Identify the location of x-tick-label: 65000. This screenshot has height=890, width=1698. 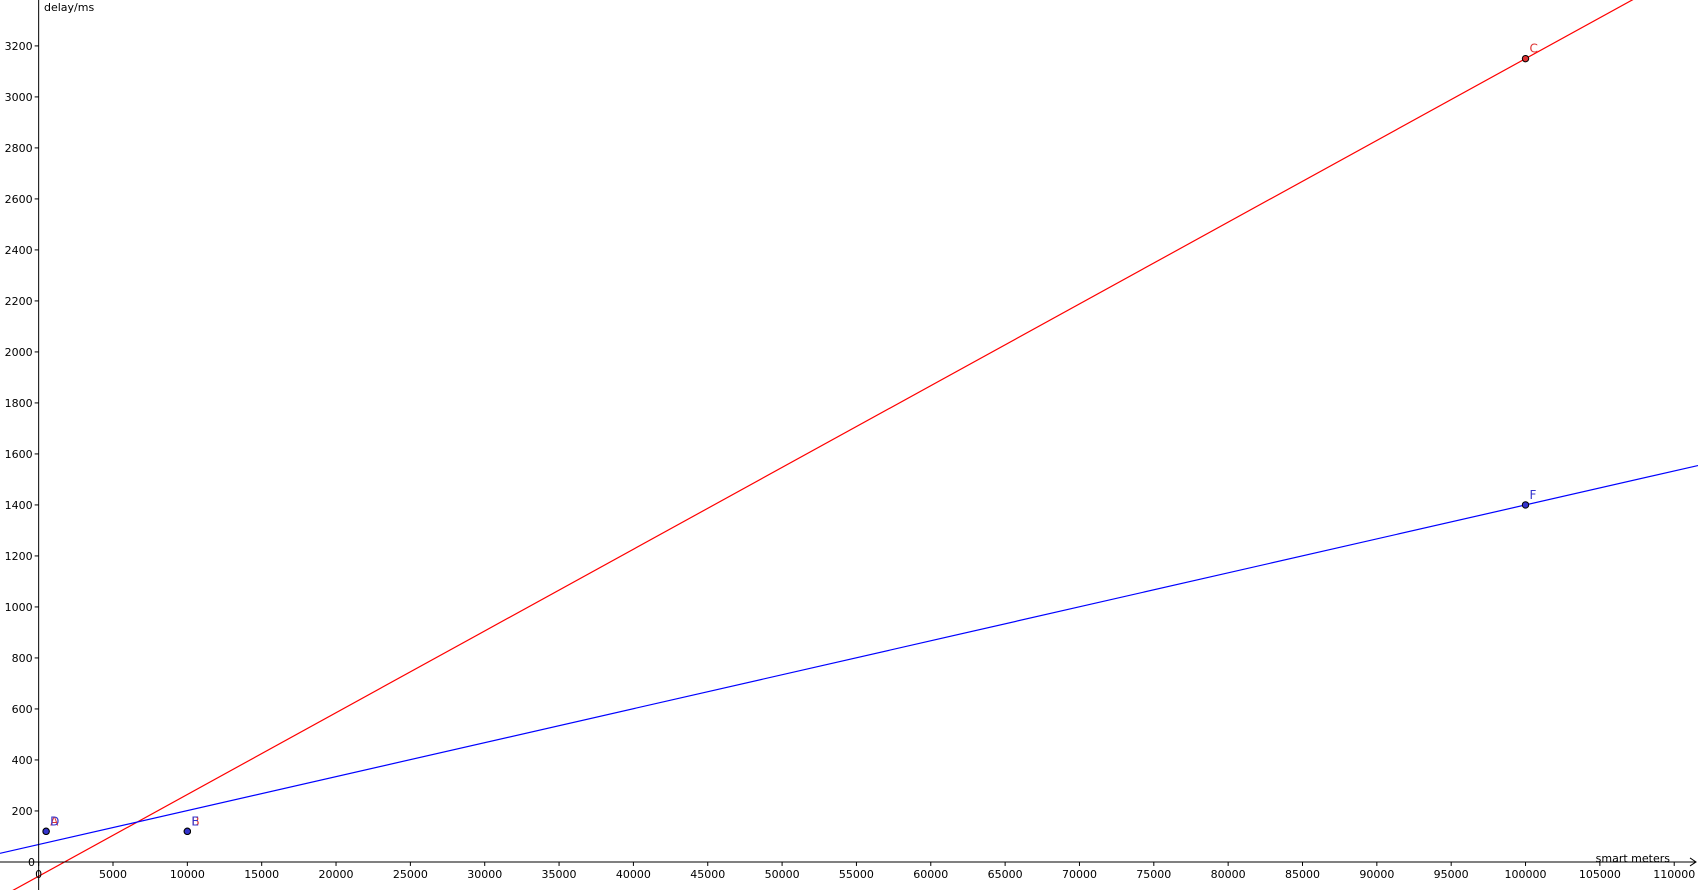
(1005, 874).